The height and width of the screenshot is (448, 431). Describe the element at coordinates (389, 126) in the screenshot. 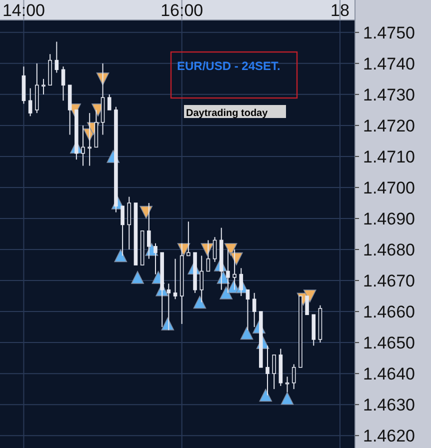

I see `y-tick-label: 1.4720` at that location.